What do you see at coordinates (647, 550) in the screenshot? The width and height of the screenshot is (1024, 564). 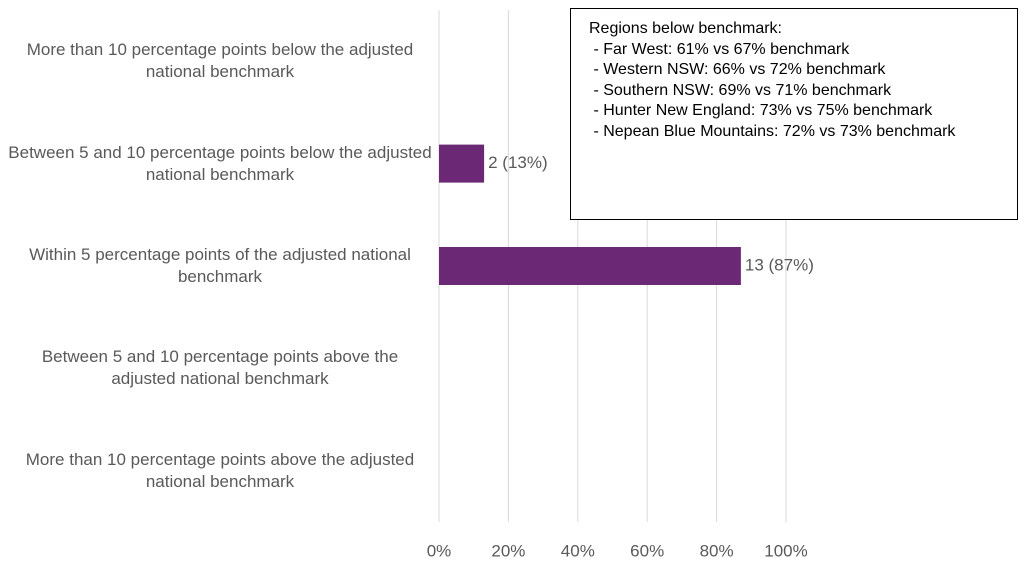 I see `x-tick-label: 60%` at bounding box center [647, 550].